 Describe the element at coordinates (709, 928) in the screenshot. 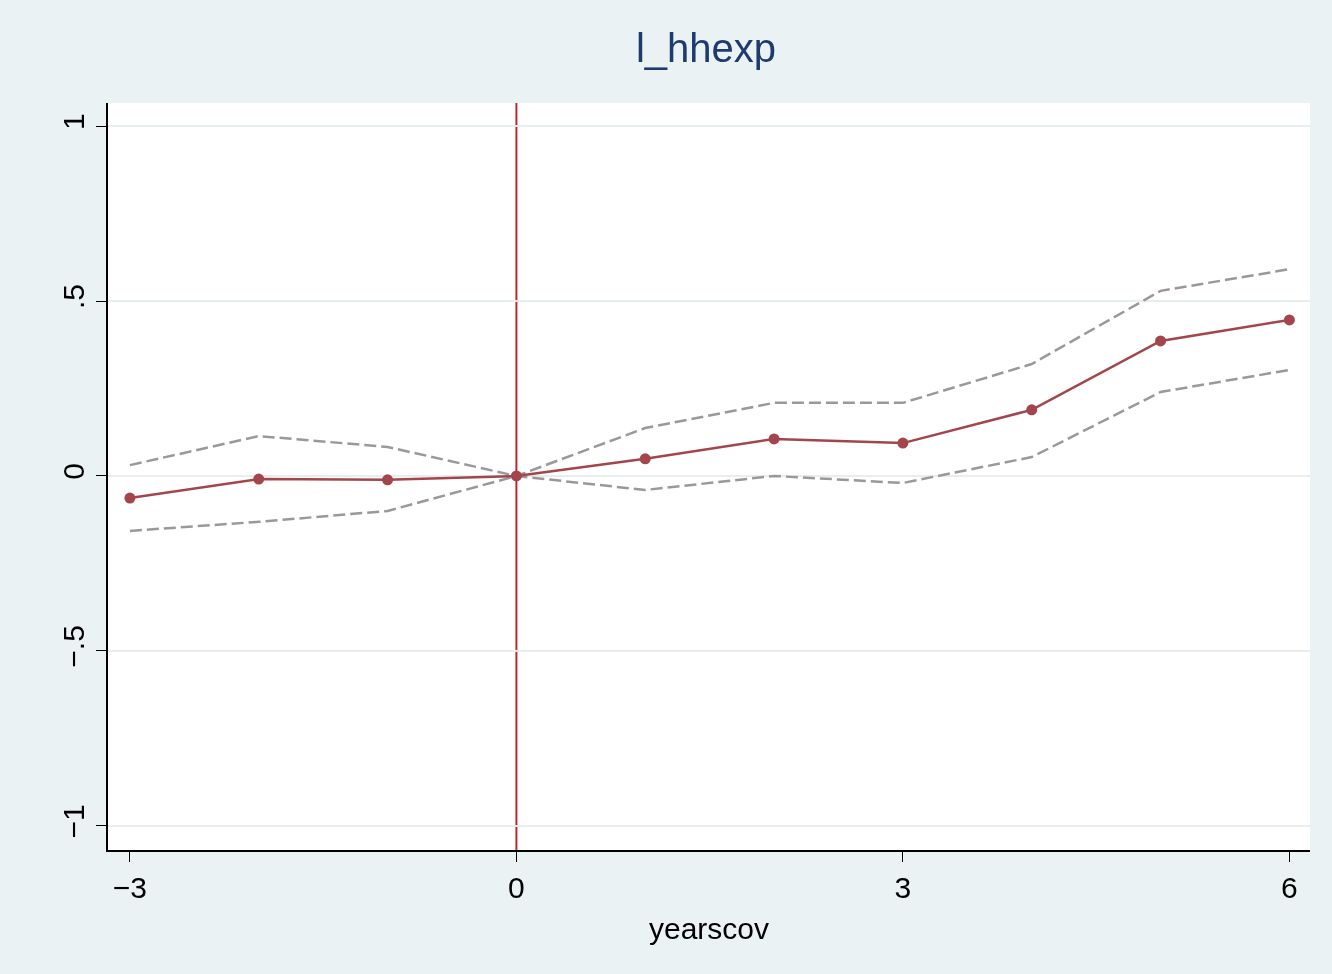

I see `x-axis-title: yearscov` at that location.